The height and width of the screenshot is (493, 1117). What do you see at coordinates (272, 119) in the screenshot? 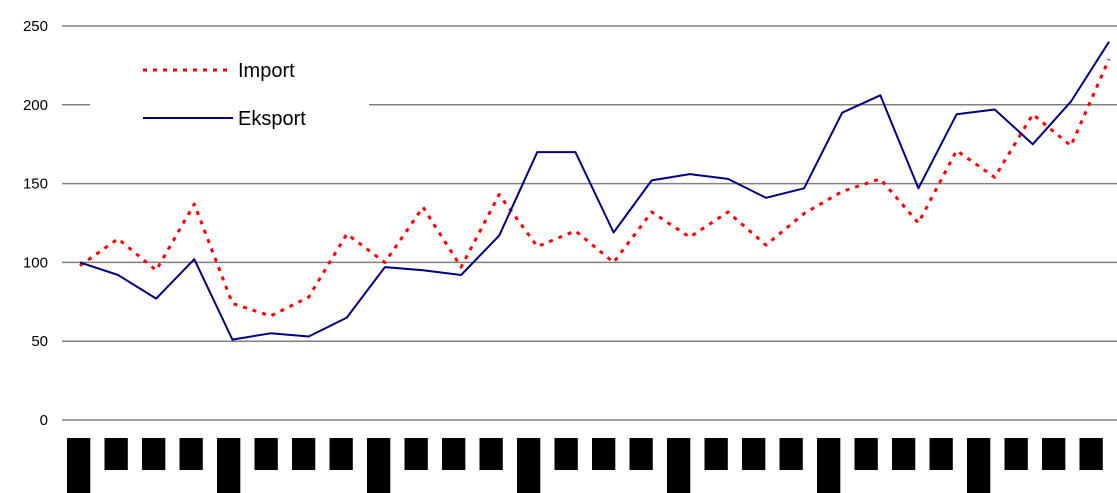
I see `legend-eksport-label: Eksport` at bounding box center [272, 119].